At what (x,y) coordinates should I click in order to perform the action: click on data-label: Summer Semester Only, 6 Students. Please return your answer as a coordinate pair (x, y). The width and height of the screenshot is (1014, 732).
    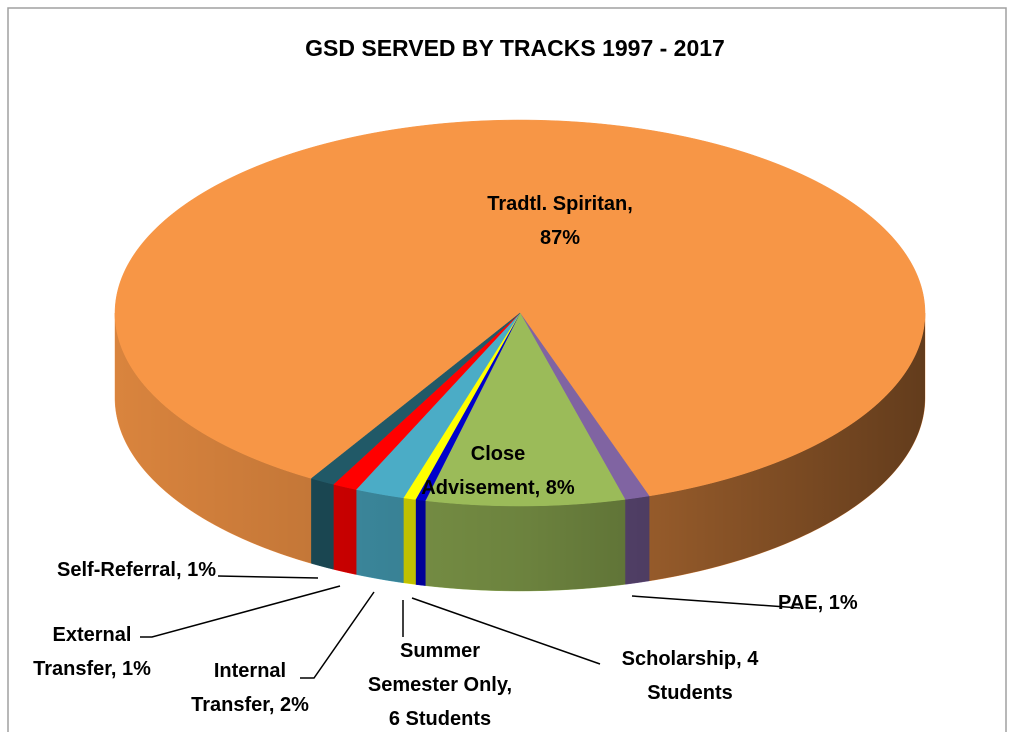
    Looking at the image, I should click on (440, 685).